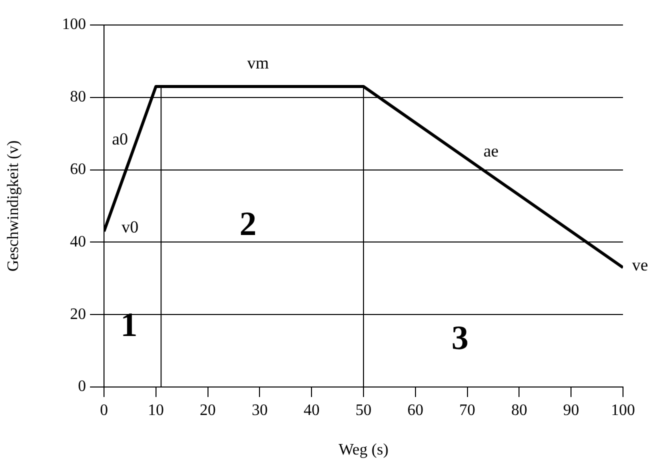  Describe the element at coordinates (129, 325) in the screenshot. I see `annotation: 1` at that location.